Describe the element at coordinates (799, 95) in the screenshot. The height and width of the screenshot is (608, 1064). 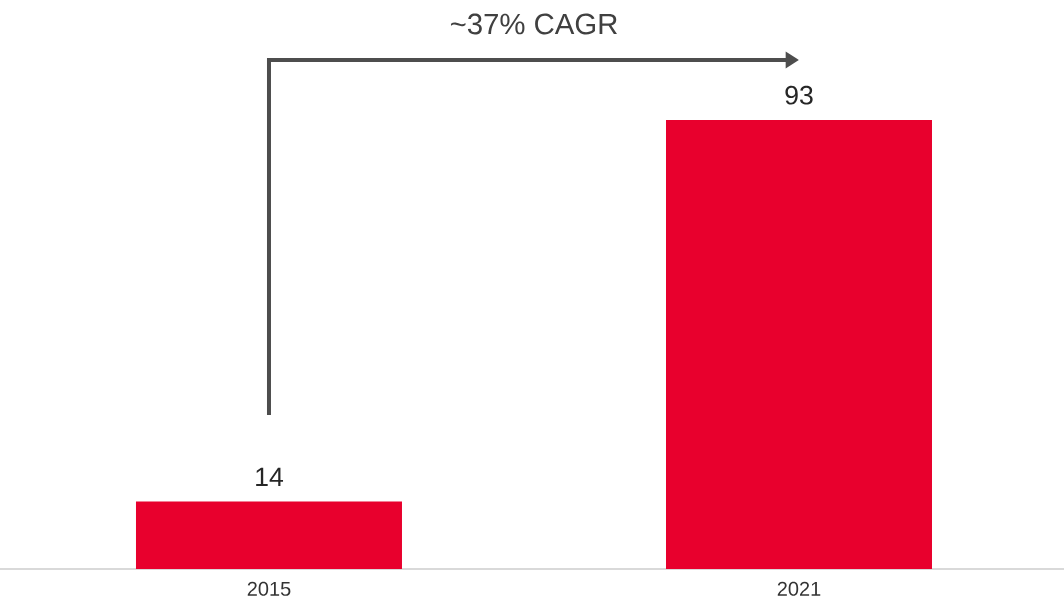
I see `data-label: 93` at that location.